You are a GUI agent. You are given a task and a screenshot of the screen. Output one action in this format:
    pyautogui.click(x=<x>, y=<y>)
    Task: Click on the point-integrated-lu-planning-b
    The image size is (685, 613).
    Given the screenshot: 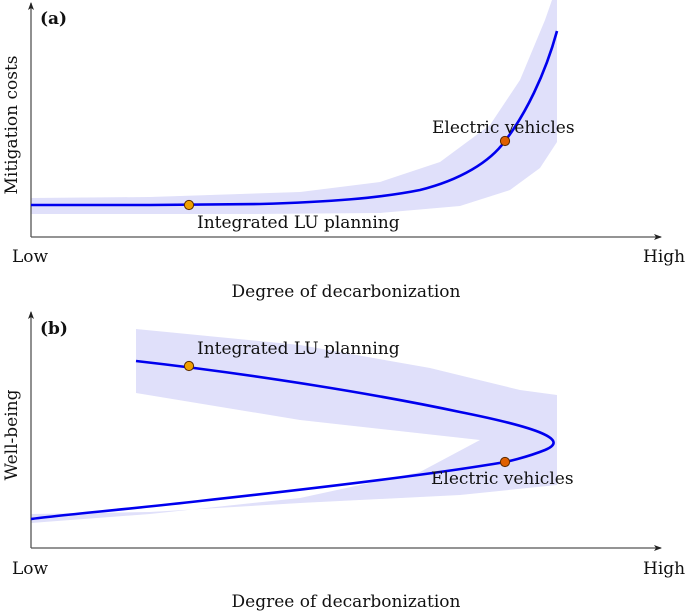 What is the action you would take?
    pyautogui.click(x=189, y=366)
    